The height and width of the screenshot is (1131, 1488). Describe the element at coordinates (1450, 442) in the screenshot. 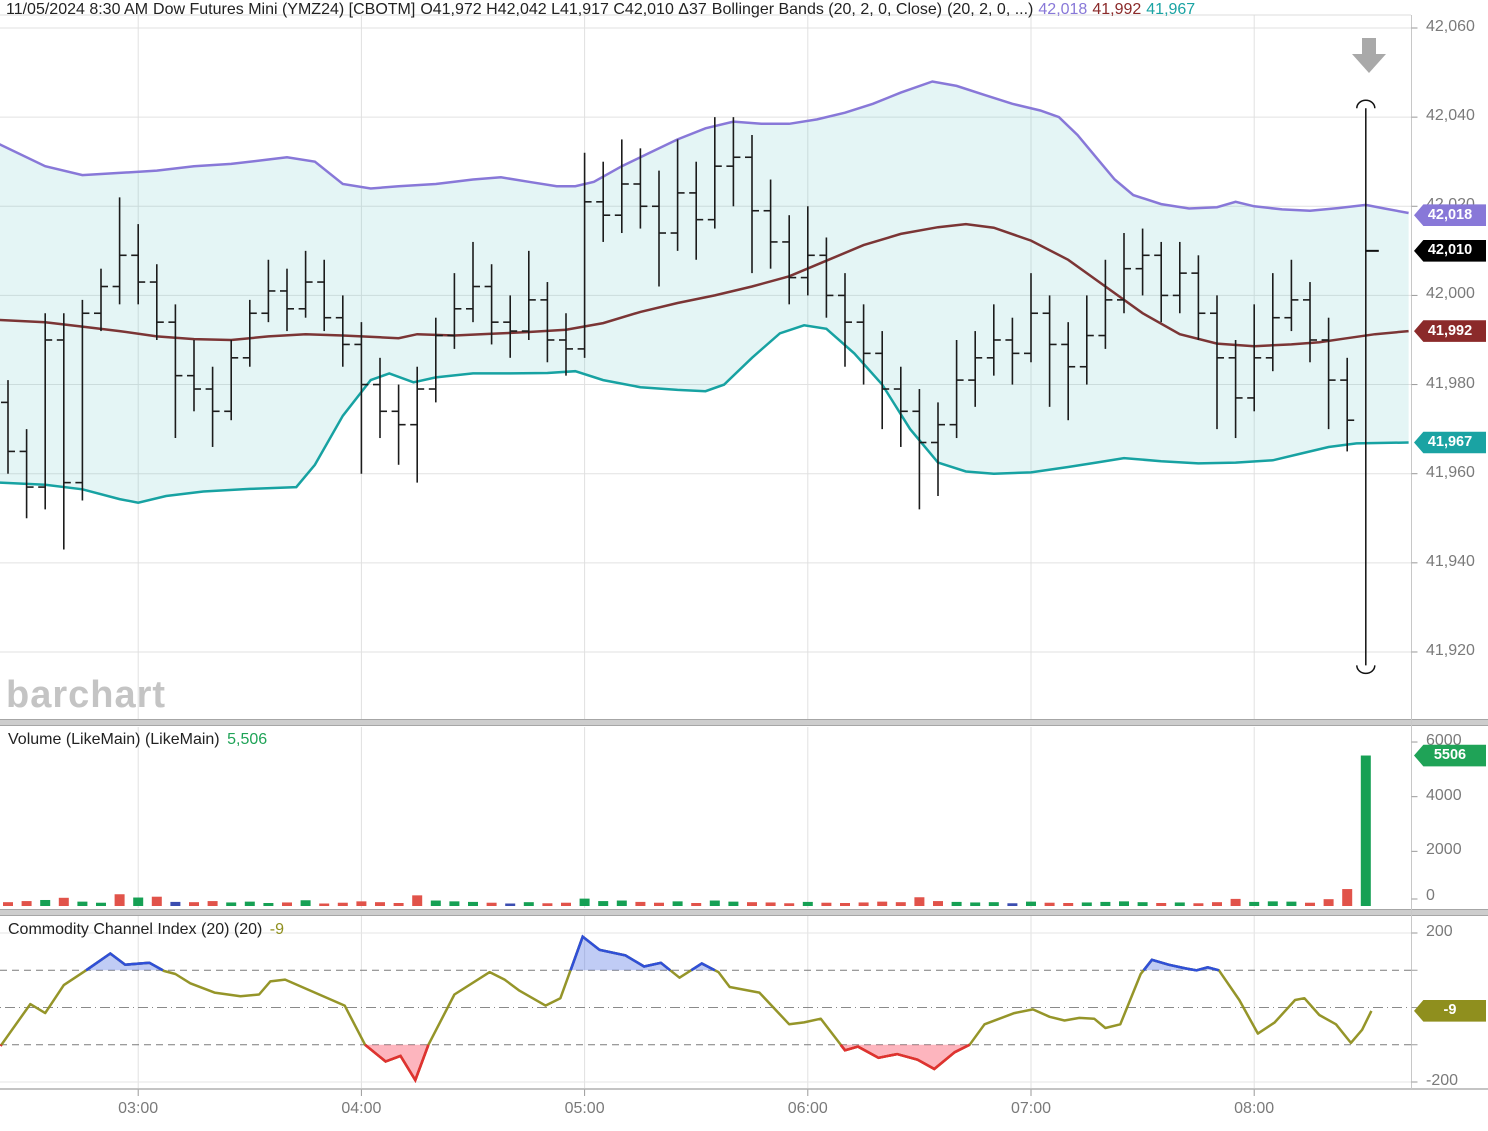

I see `price-value-tag: 41,967` at that location.